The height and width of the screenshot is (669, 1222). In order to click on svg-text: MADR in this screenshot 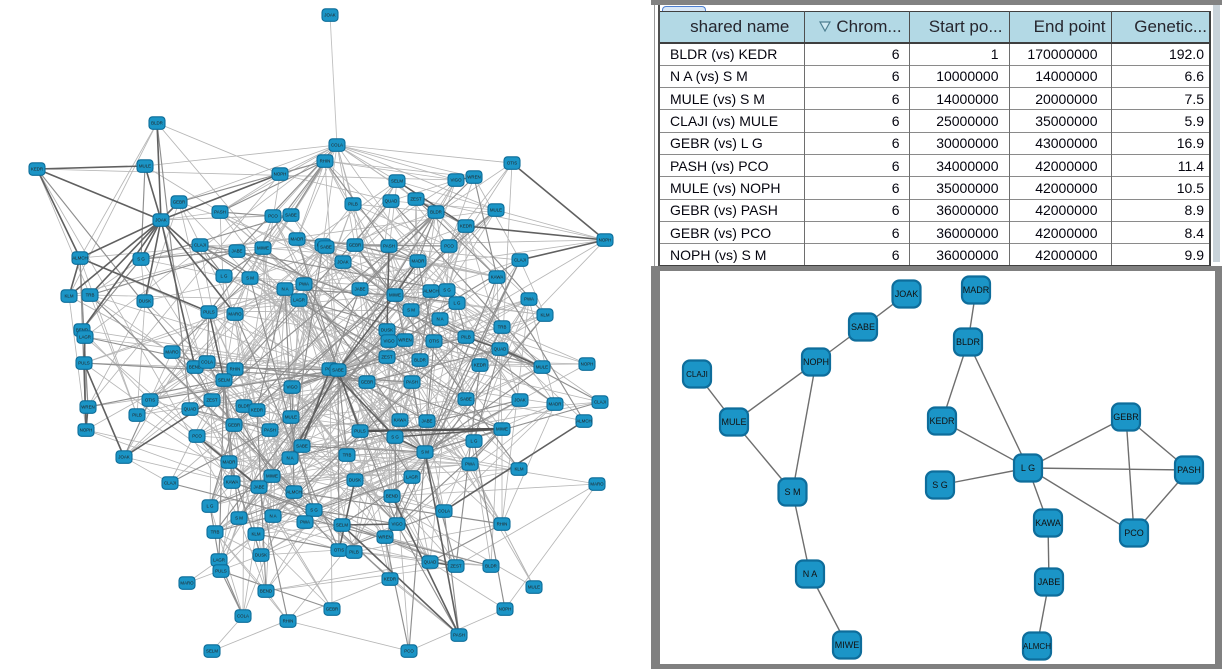, I will do `click(229, 462)`.